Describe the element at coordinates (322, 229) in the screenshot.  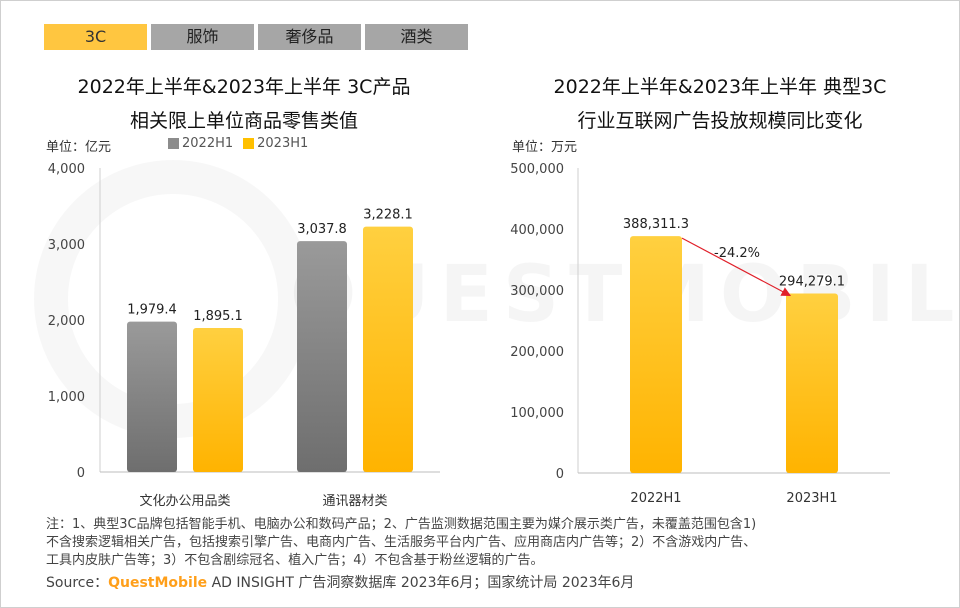
I see `data-label: 3,037.8` at that location.